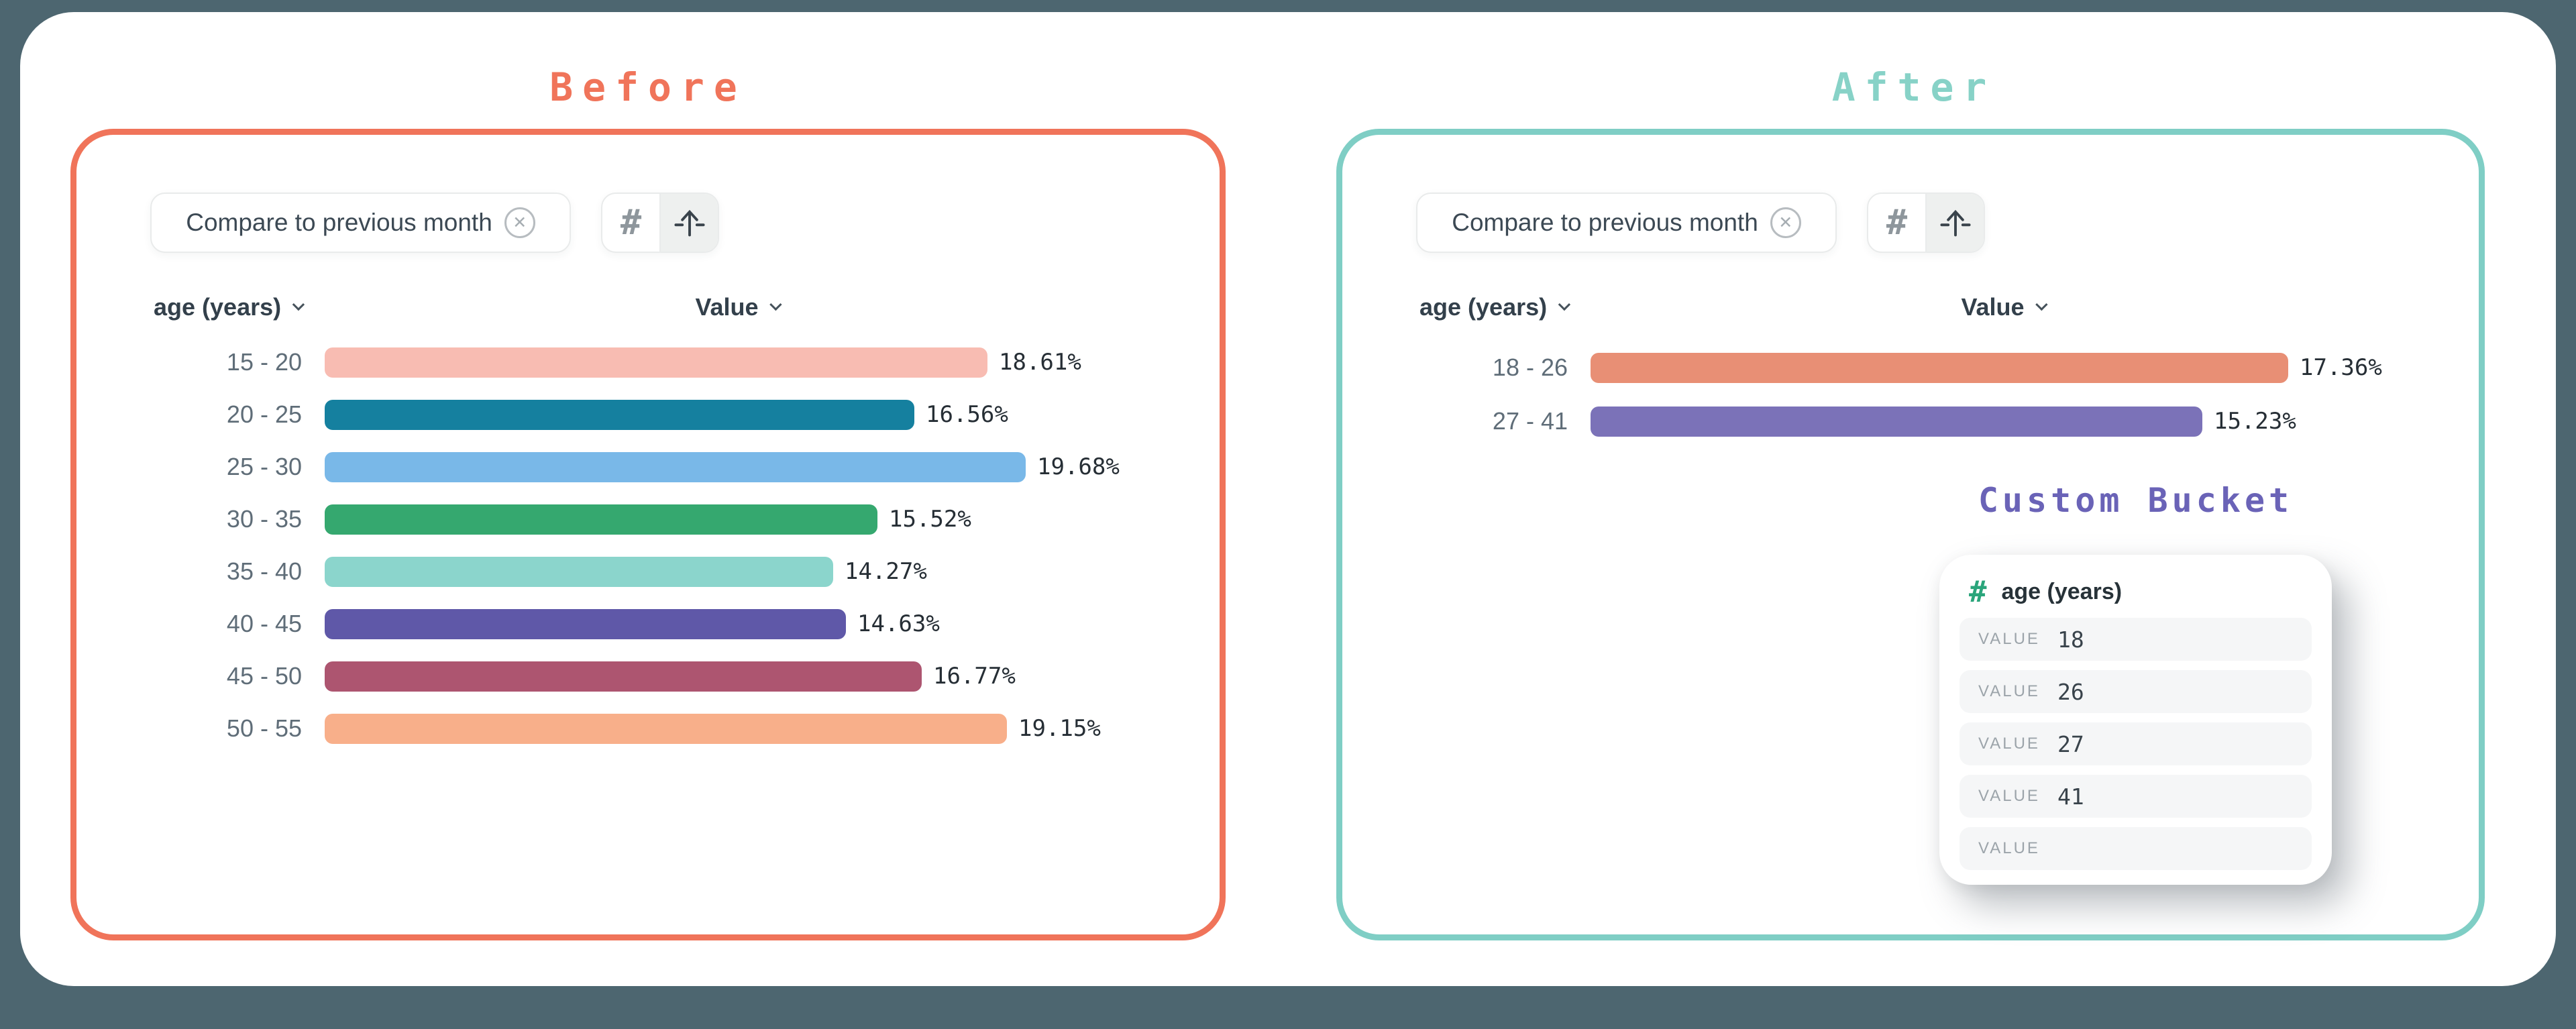  I want to click on bar-category-label: 18 - 26, so click(1530, 367).